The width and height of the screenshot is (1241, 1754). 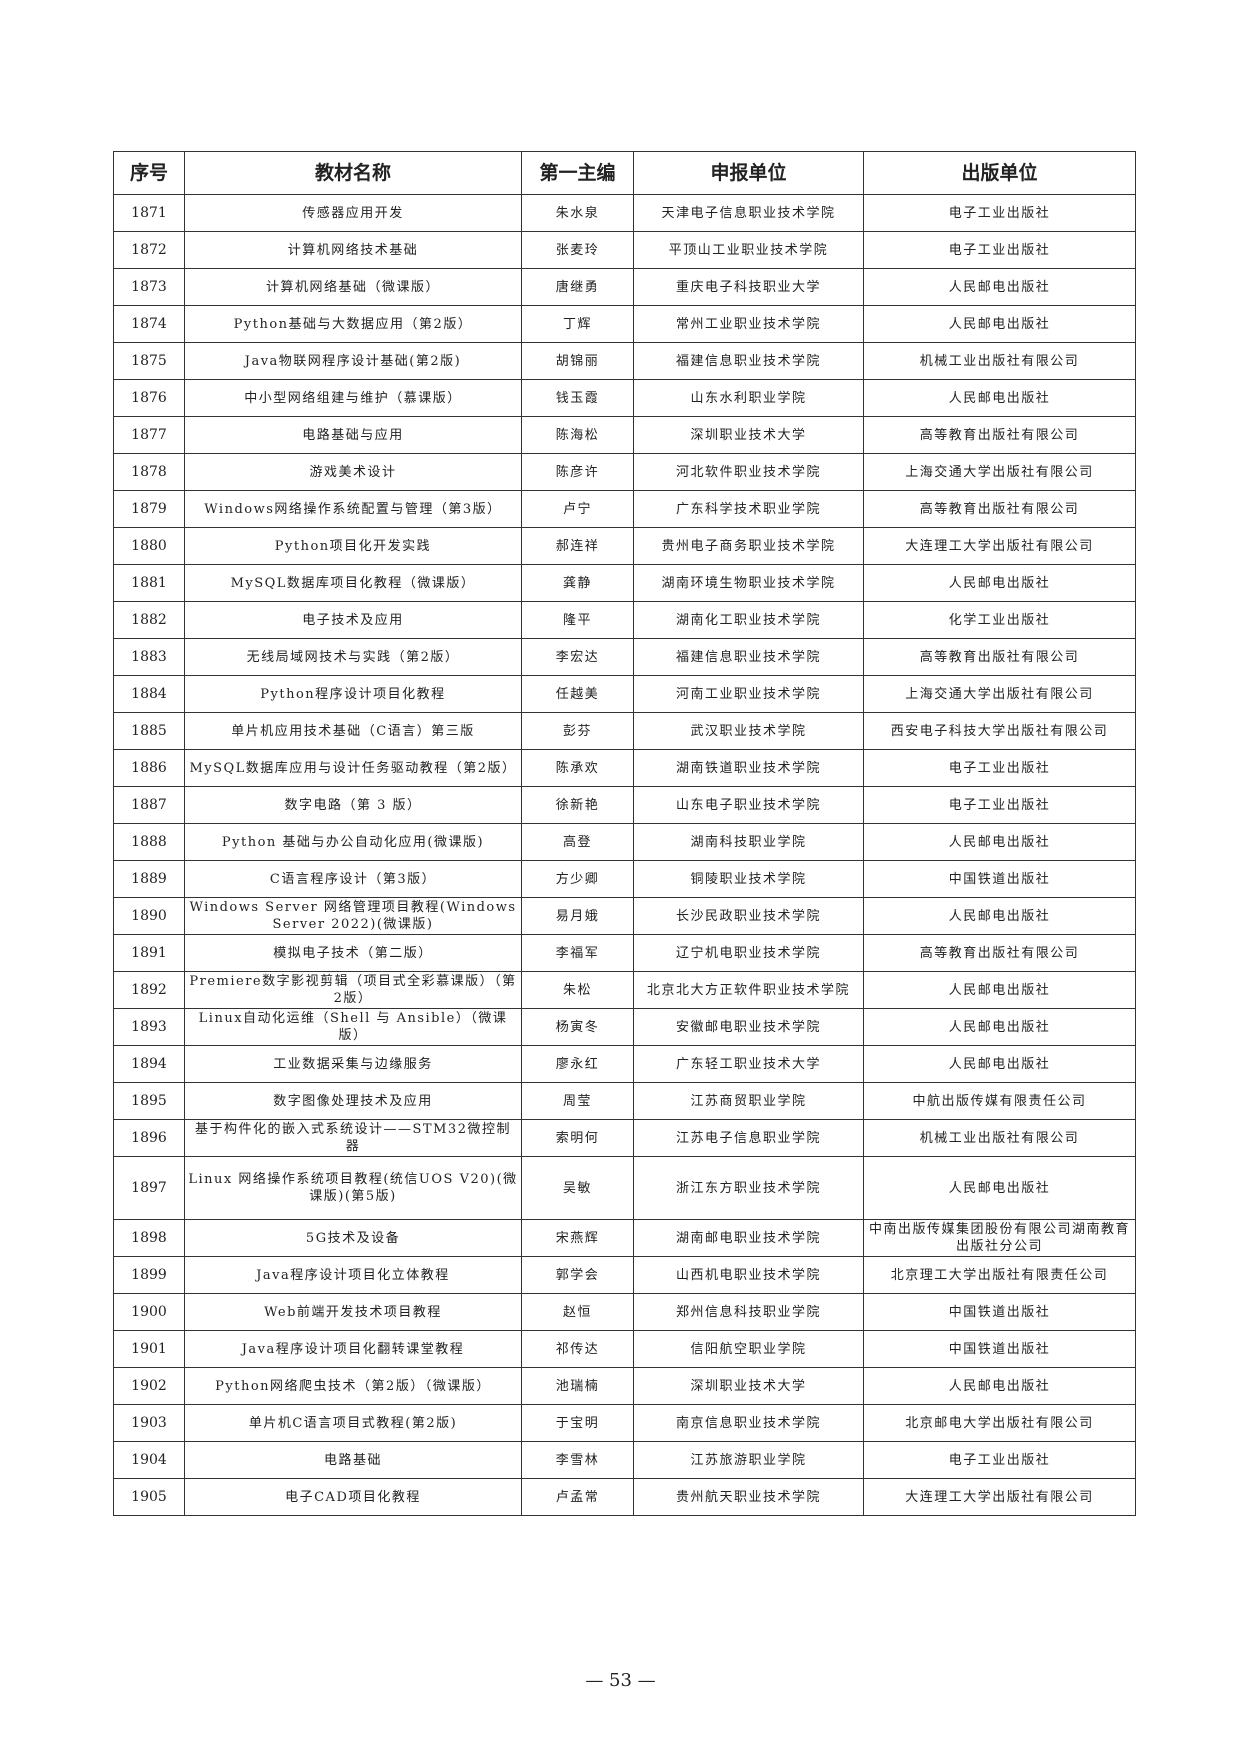 I want to click on cell-institution: 湖南铁道职业技术学院, so click(x=748, y=768).